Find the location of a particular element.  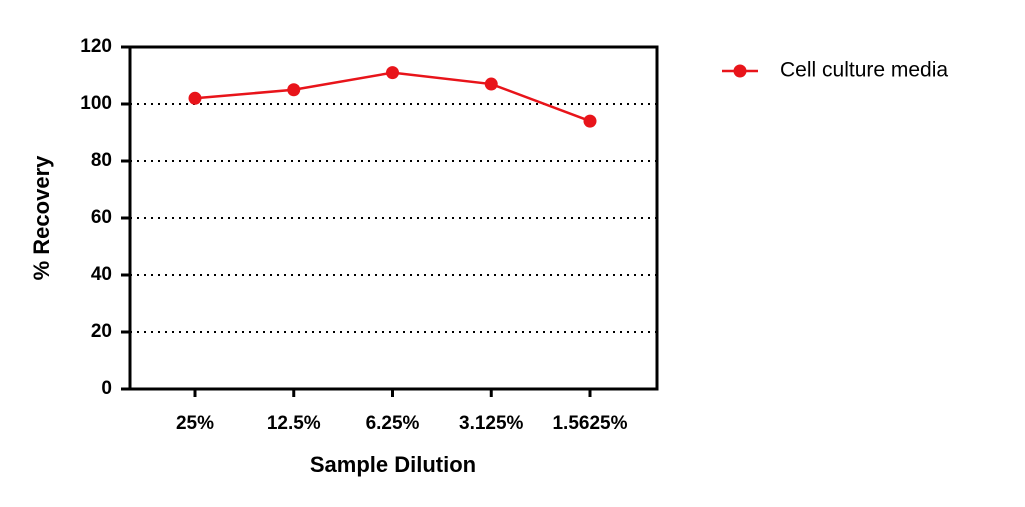

y-tick-label: 100 is located at coordinates (96, 103).